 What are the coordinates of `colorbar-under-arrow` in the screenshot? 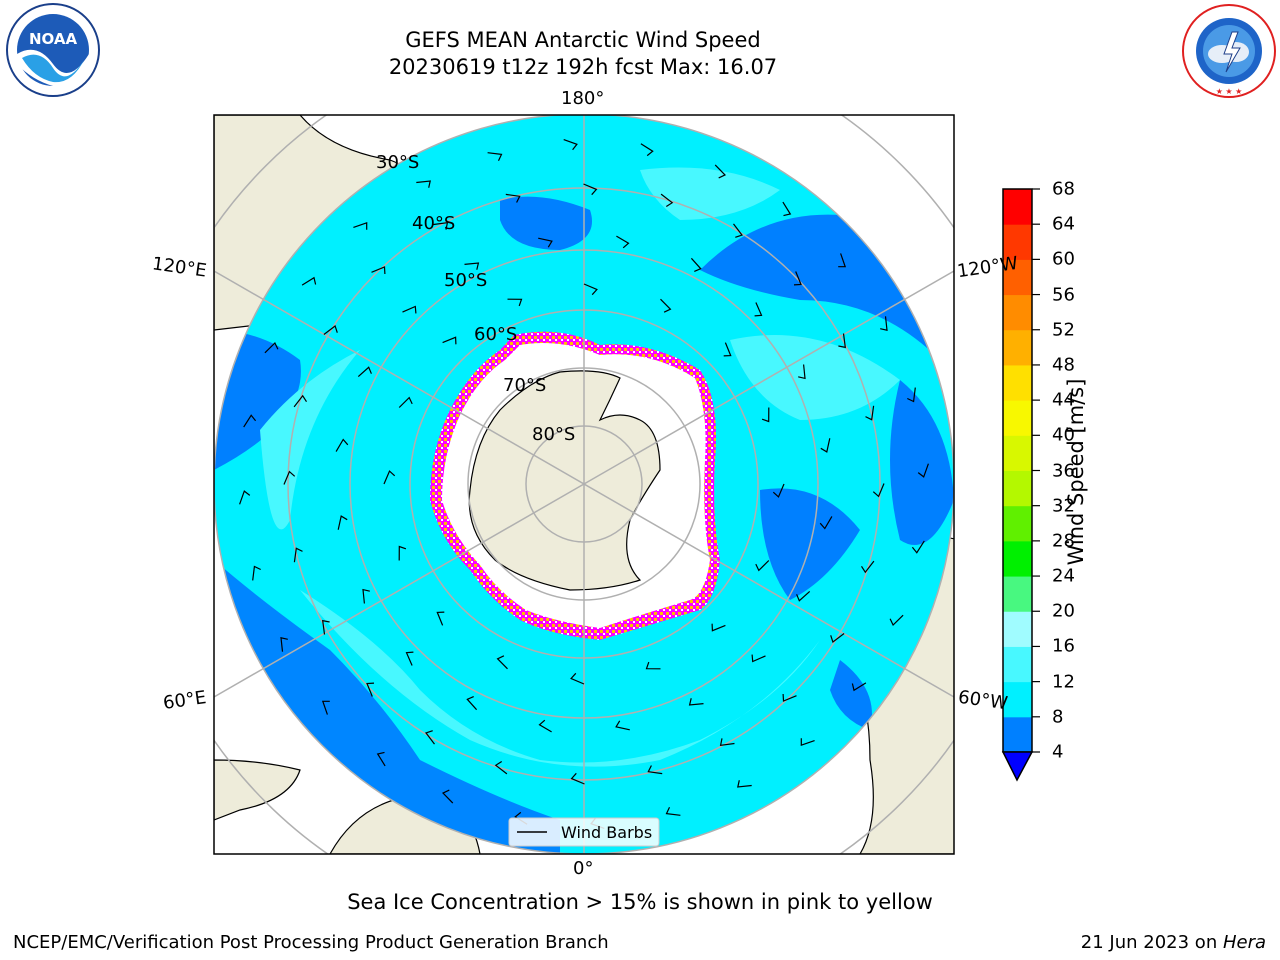 It's located at (1017, 766).